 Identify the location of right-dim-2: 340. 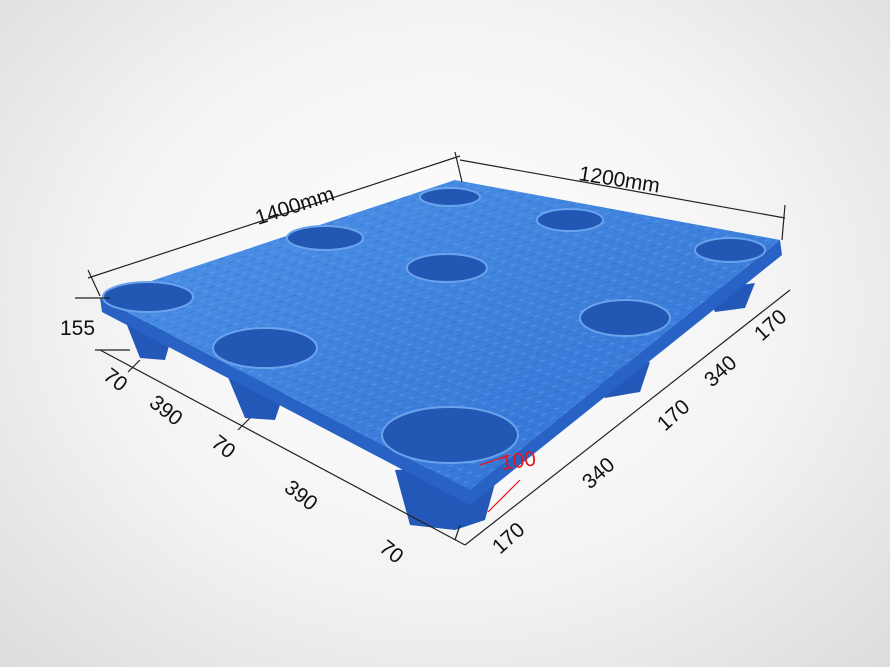
(720, 371).